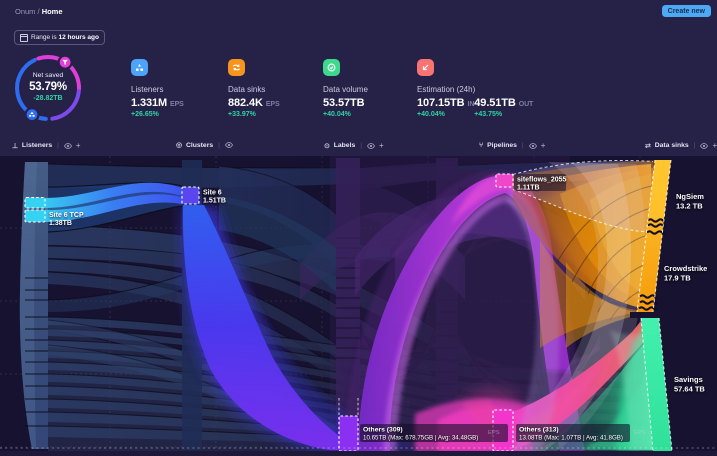 The image size is (717, 456). What do you see at coordinates (689, 389) in the screenshot?
I see `svg-text: 57.64 TB` at bounding box center [689, 389].